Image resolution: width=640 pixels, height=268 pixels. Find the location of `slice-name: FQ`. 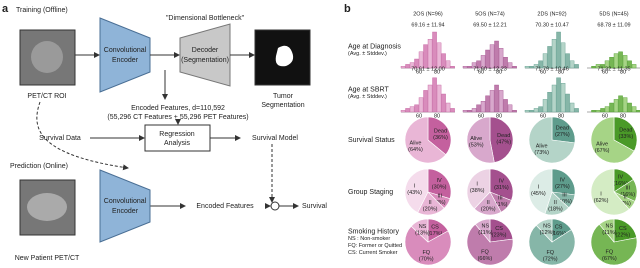

slice-name: FQ is located at coordinates (485, 252).